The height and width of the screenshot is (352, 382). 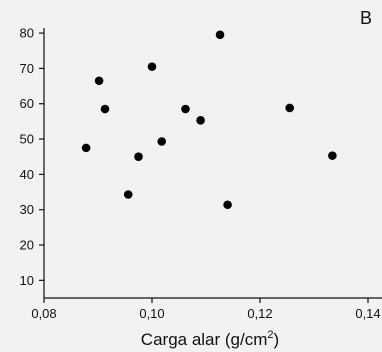 What do you see at coordinates (151, 313) in the screenshot?
I see `x-tick-label: 0,10` at bounding box center [151, 313].